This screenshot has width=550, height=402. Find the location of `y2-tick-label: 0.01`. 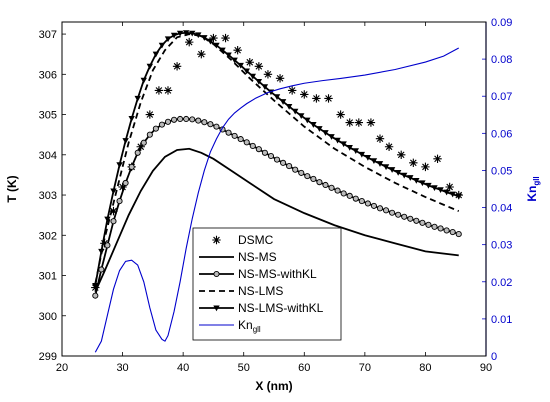

y2-tick-label: 0.01 is located at coordinates (501, 320).